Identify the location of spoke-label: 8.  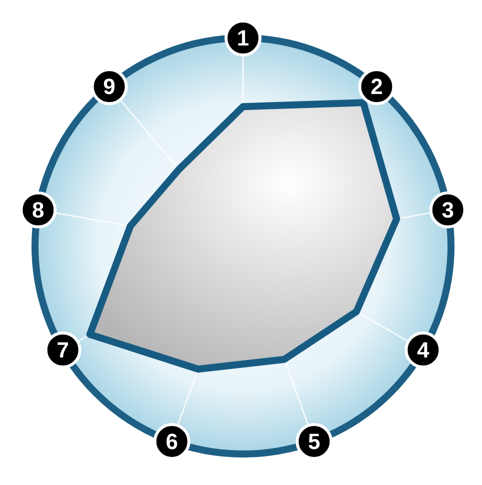
(38, 209).